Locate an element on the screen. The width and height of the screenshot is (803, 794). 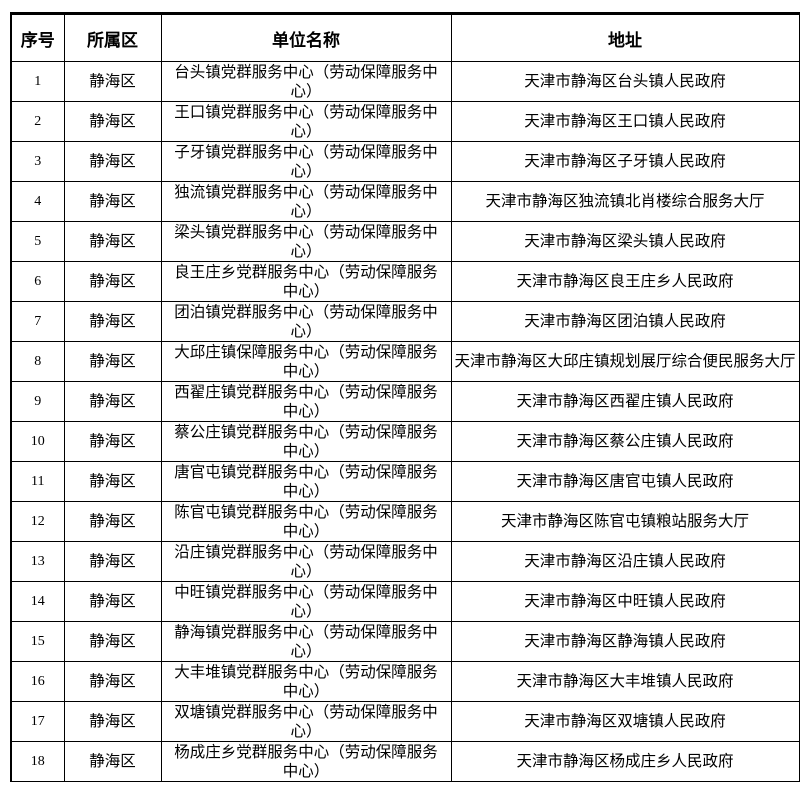
table-row: 7 静海区 团泊镇党群服务中心（劳动保障服务中心） 天津市静海区团泊镇人民政府 is located at coordinates (405, 321).